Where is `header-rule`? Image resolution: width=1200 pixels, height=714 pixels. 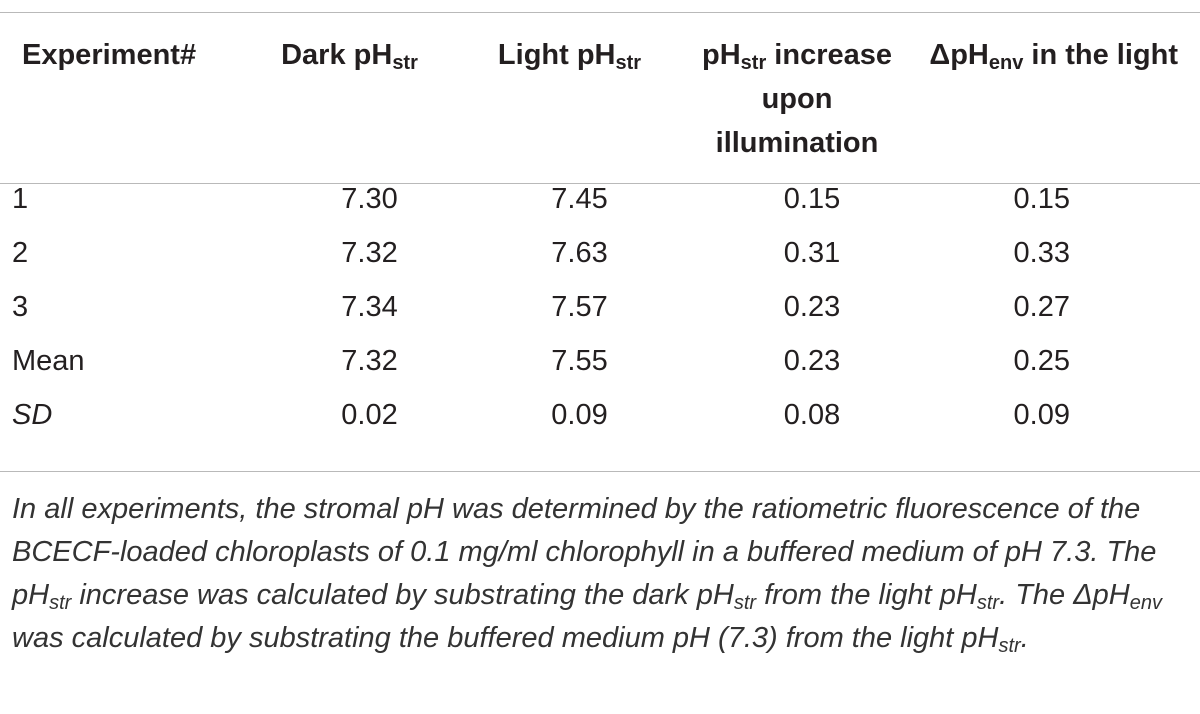 header-rule is located at coordinates (600, 183).